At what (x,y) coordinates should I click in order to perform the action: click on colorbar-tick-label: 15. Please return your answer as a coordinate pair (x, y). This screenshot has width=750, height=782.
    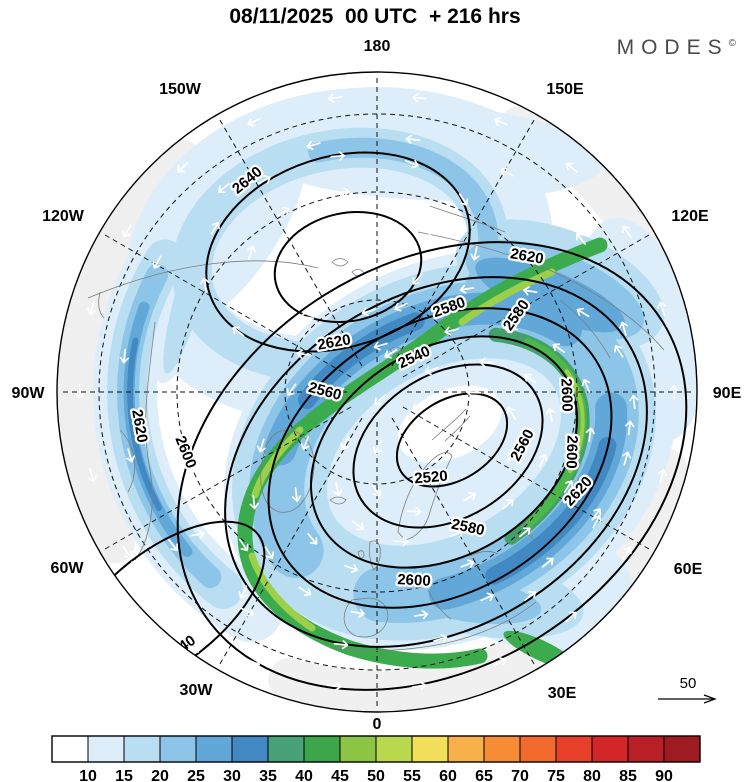
    Looking at the image, I should click on (124, 775).